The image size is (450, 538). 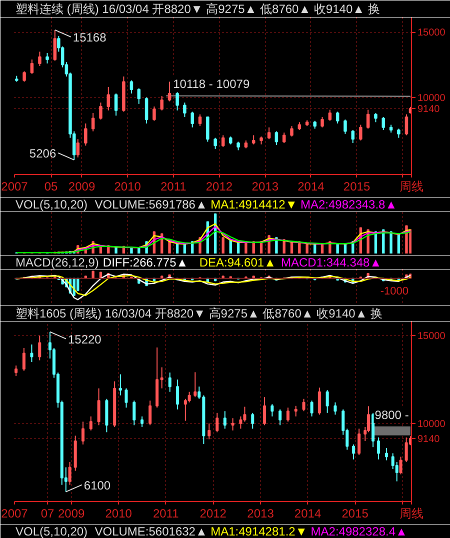 I want to click on chart-title: 塑料1605 (周线) 16/03/04 开8820▼ 高9275▲ 低8760▲ 收9140▲ 换, so click(x=199, y=313).